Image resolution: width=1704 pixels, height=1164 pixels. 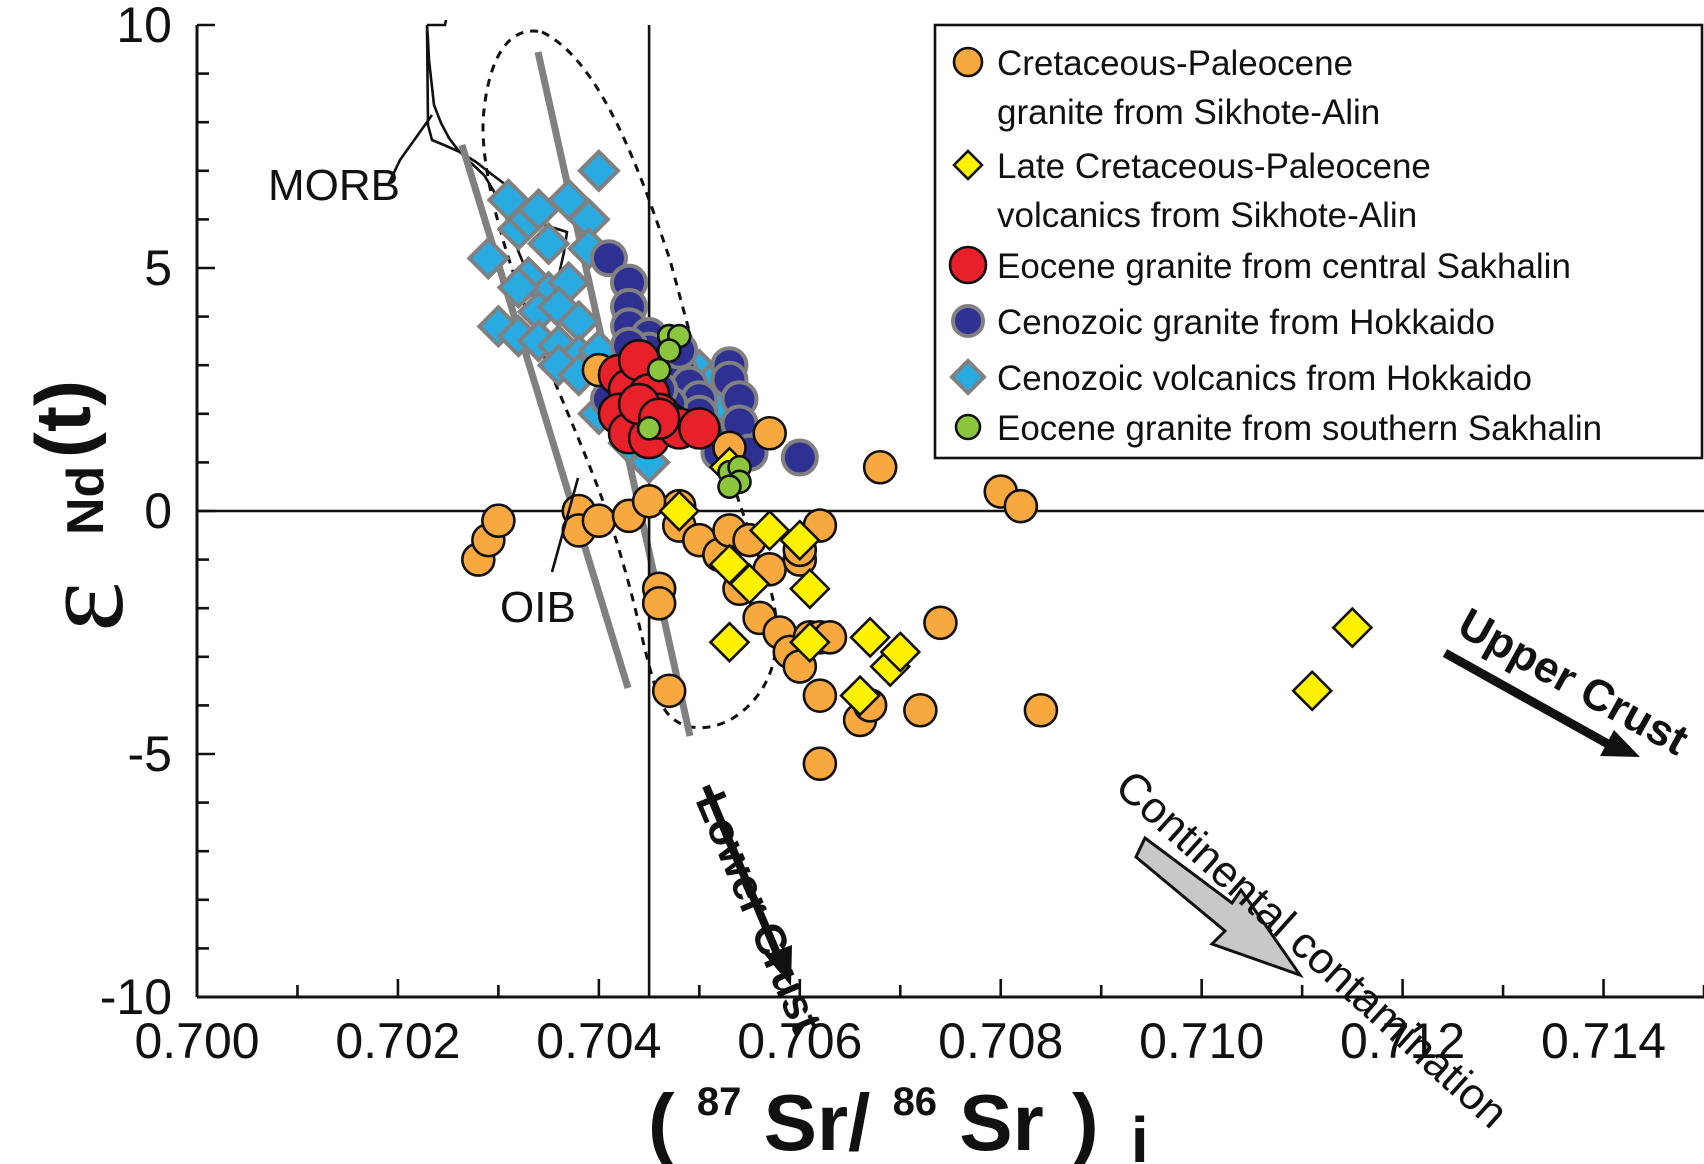 What do you see at coordinates (817, 1121) in the screenshot?
I see `x-axis-title-mid: Sr/` at bounding box center [817, 1121].